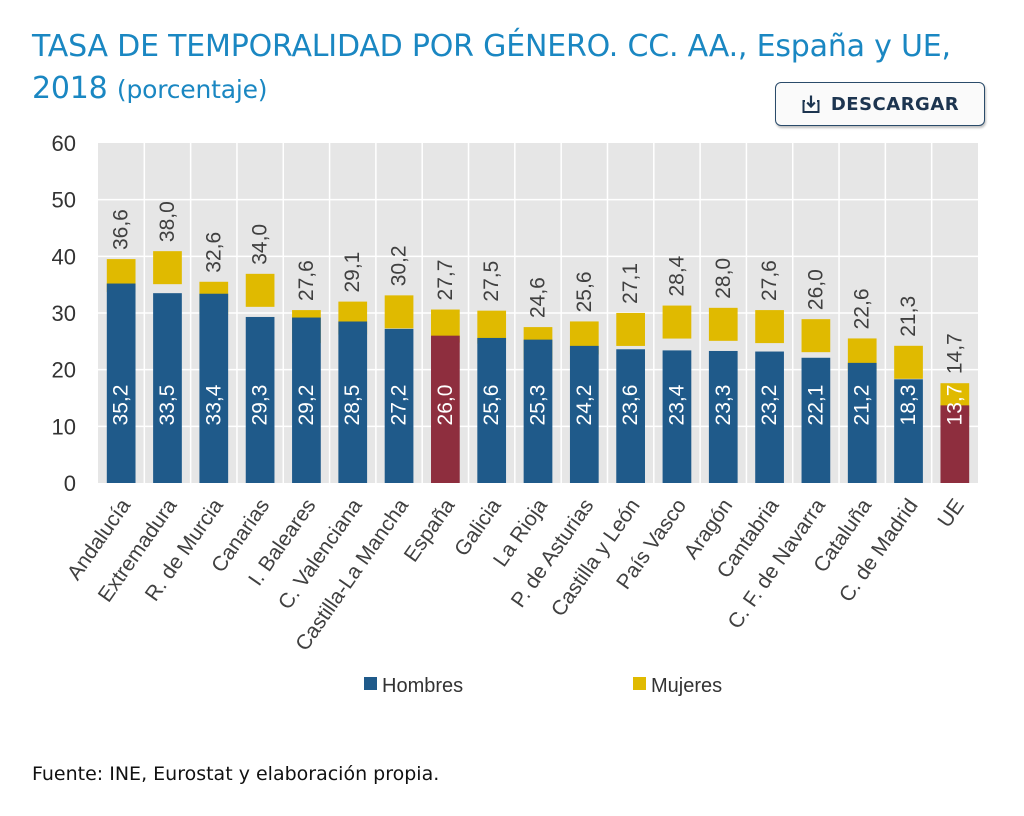  What do you see at coordinates (676, 404) in the screenshot?
I see `value-label-hombres: 23,4` at bounding box center [676, 404].